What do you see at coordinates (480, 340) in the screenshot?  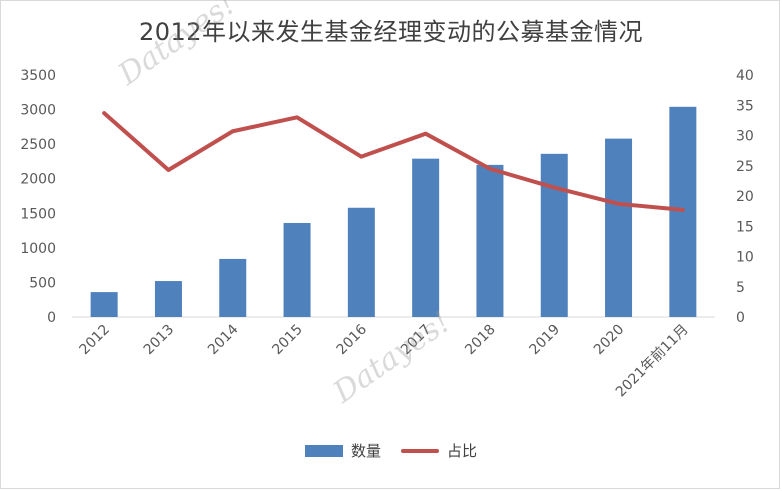 I see `x-tick-label: 2018` at bounding box center [480, 340].